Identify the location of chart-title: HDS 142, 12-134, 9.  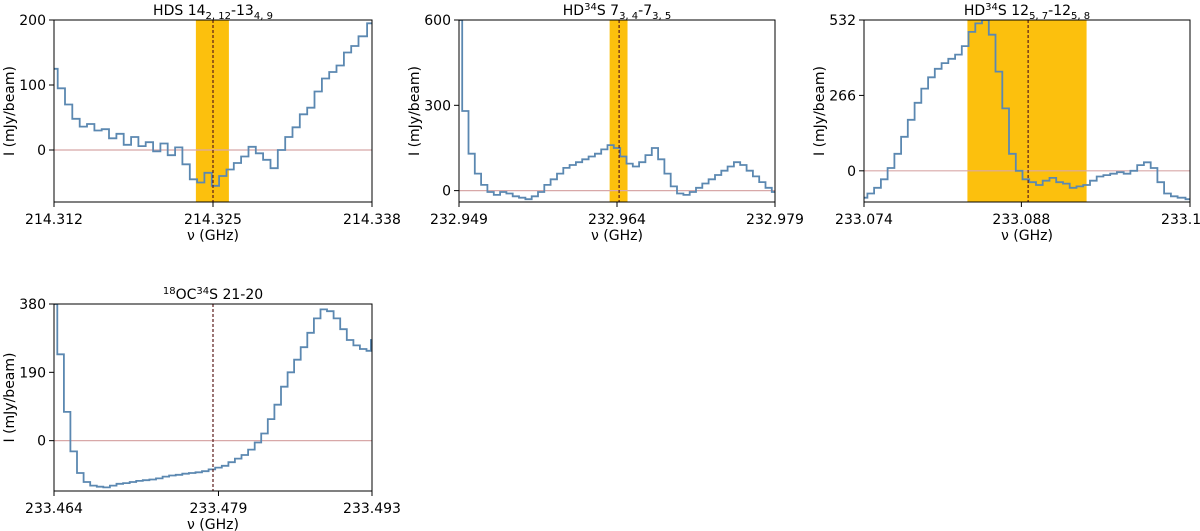
(213, 12).